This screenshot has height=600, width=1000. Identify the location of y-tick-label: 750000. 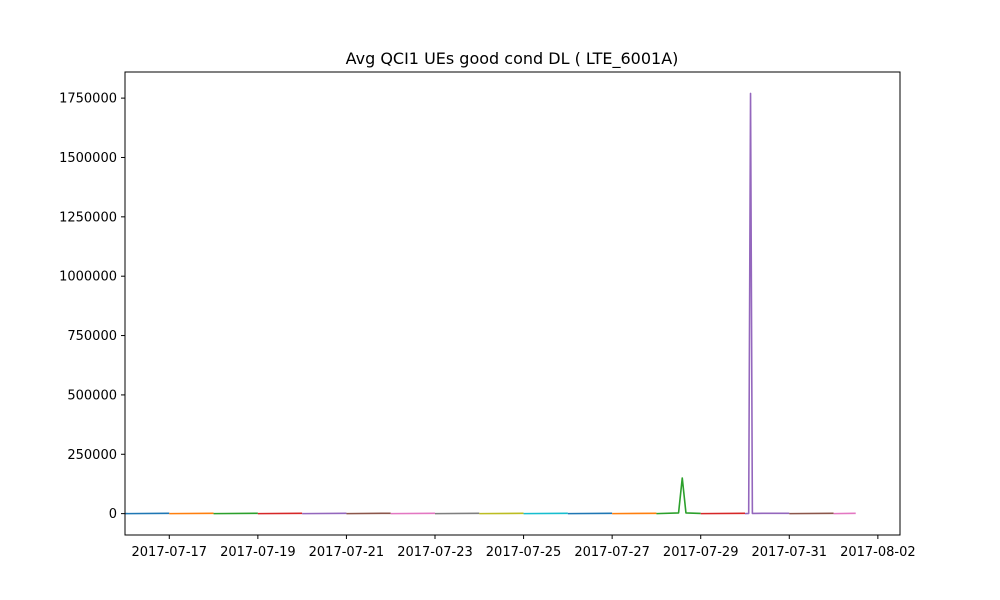
(92, 336).